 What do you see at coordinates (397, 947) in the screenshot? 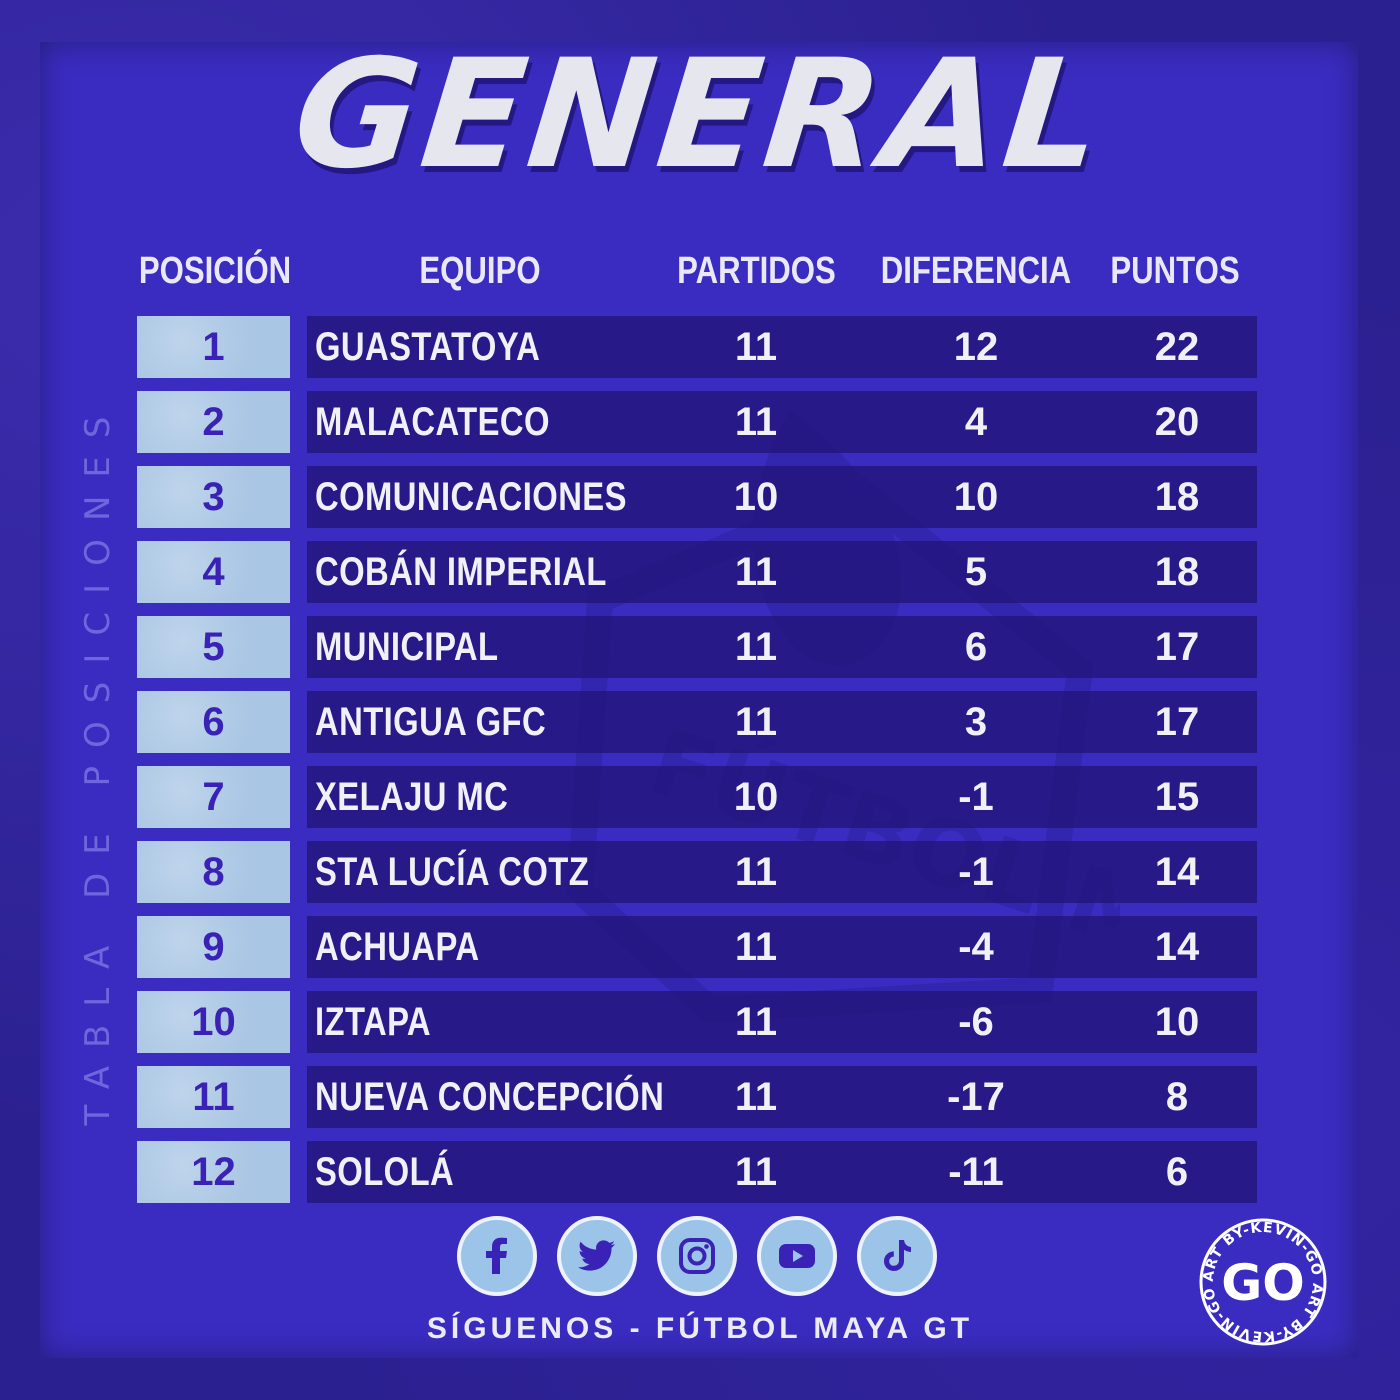
I see `team-name: ACHUAPA` at bounding box center [397, 947].